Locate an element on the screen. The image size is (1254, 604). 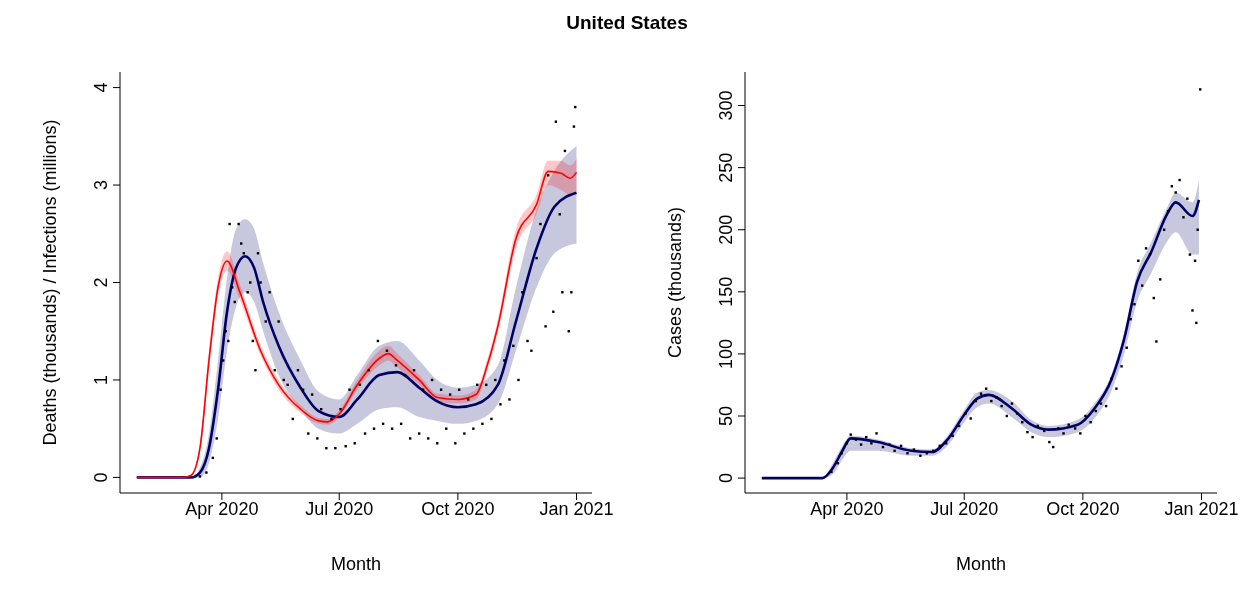
chart-title: United States is located at coordinates (627, 23).